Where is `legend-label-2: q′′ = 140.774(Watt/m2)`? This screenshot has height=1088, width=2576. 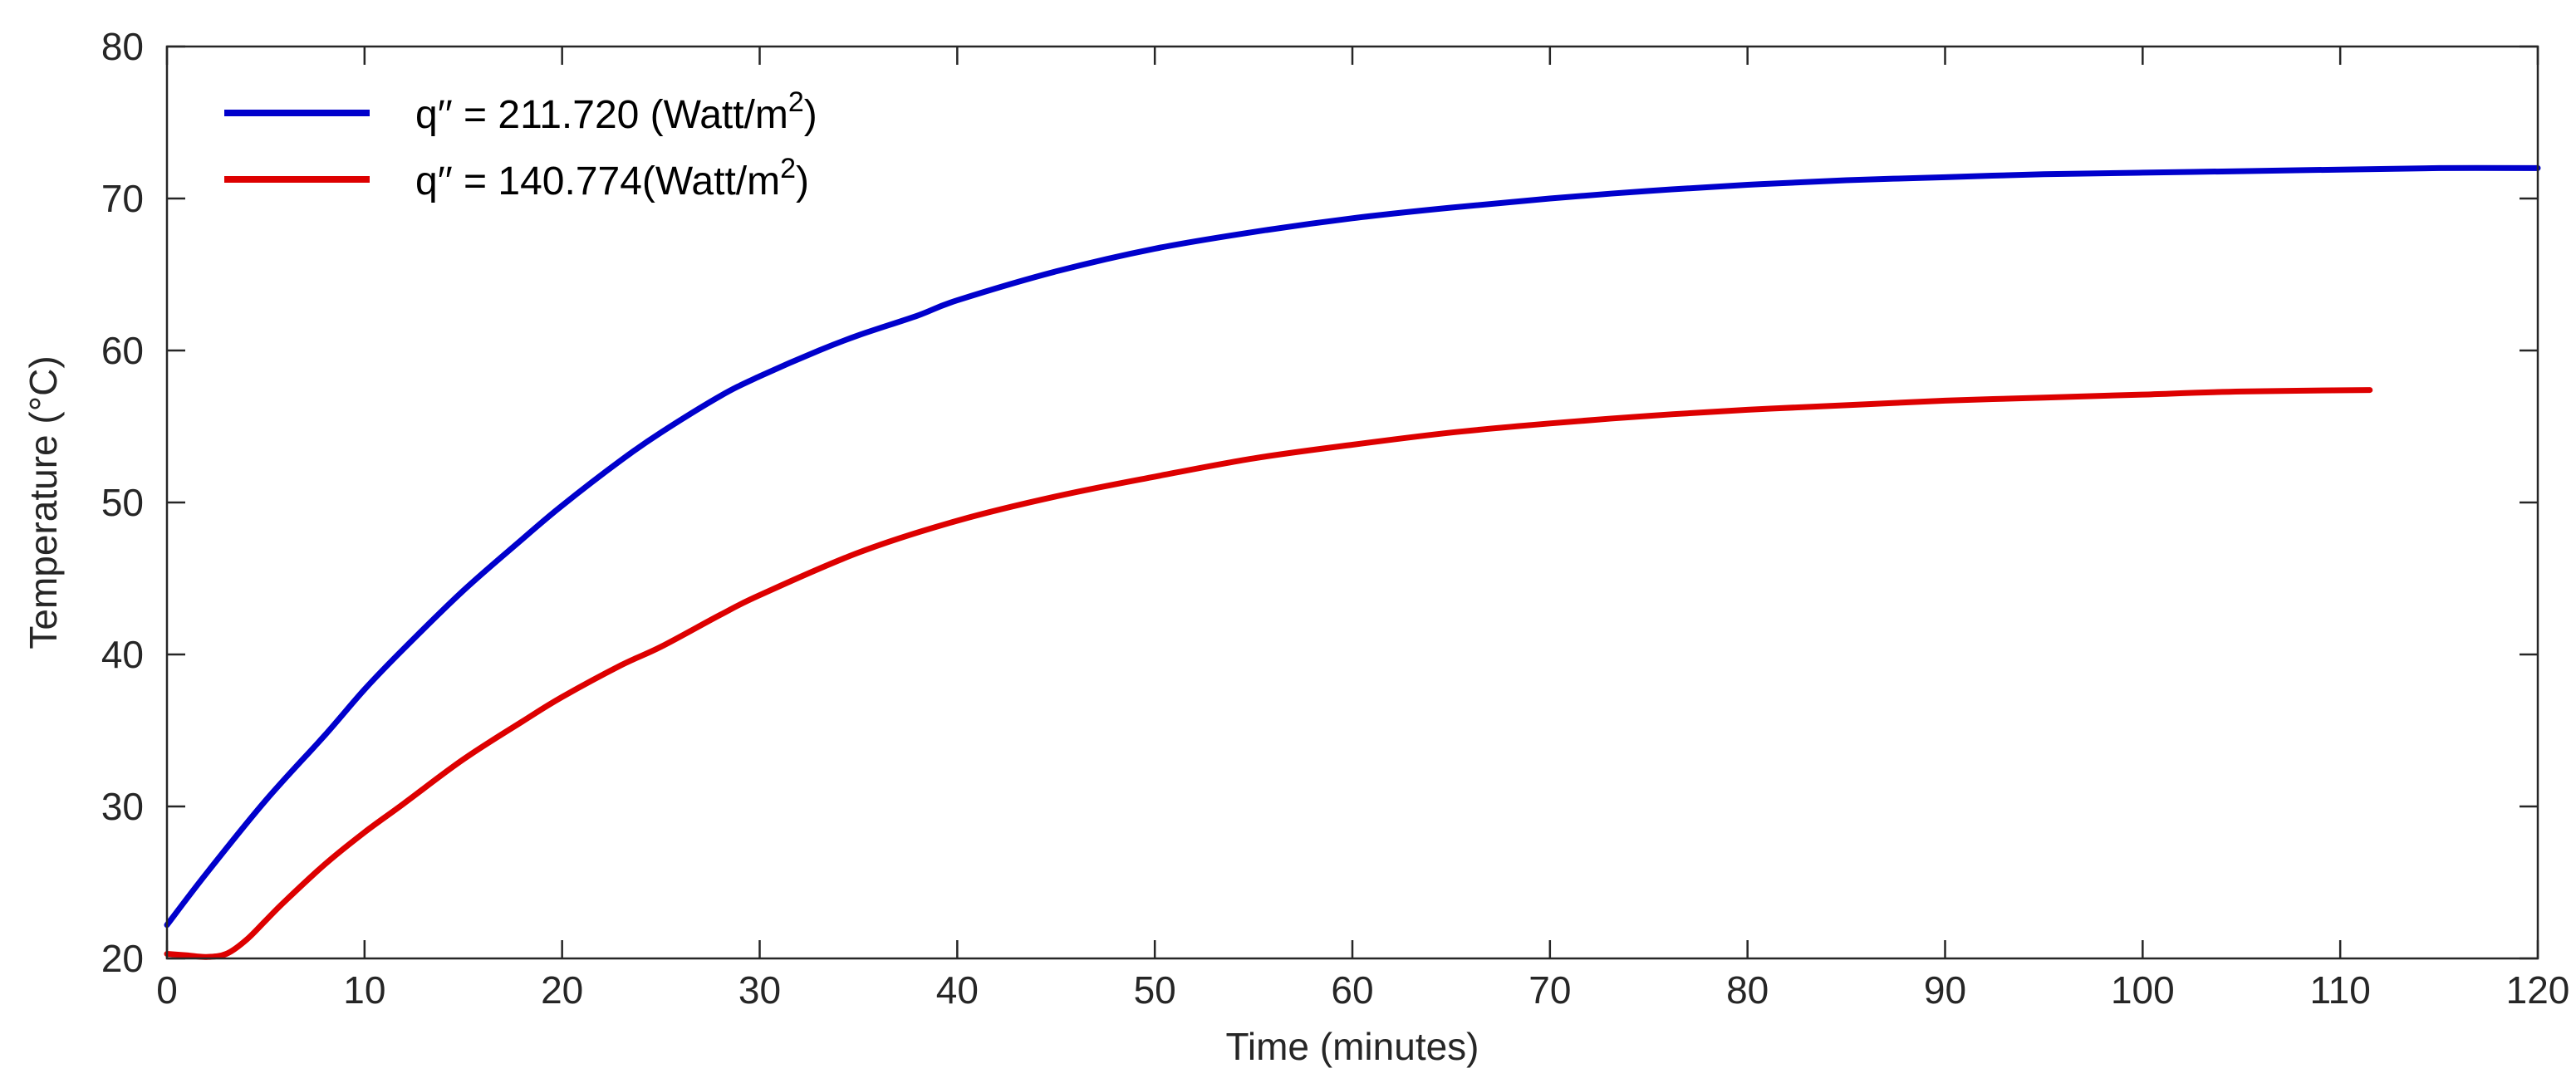
legend-label-2: q′′ = 140.774(Watt/m2) is located at coordinates (612, 178).